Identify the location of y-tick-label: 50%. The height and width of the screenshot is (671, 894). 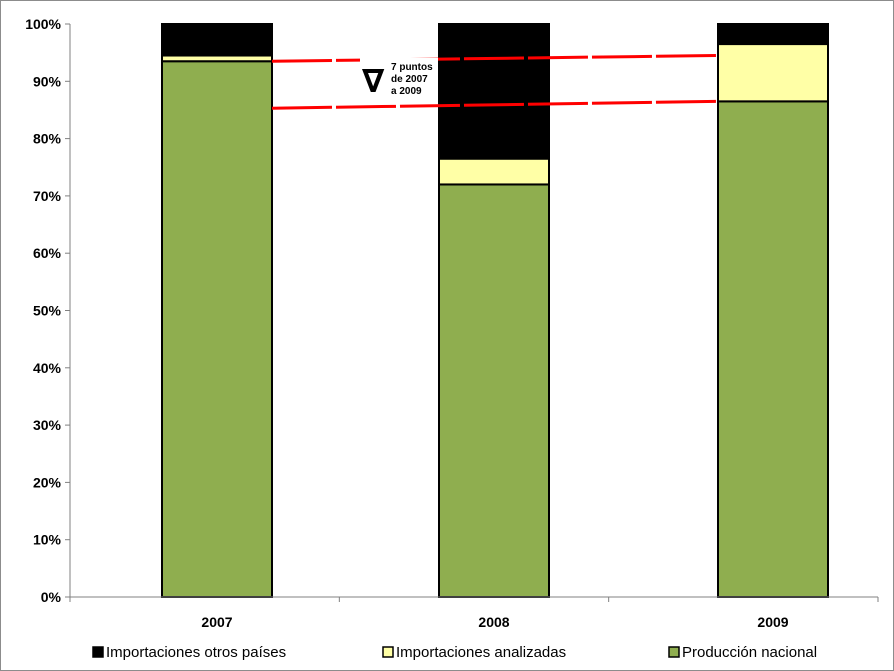
(47, 311).